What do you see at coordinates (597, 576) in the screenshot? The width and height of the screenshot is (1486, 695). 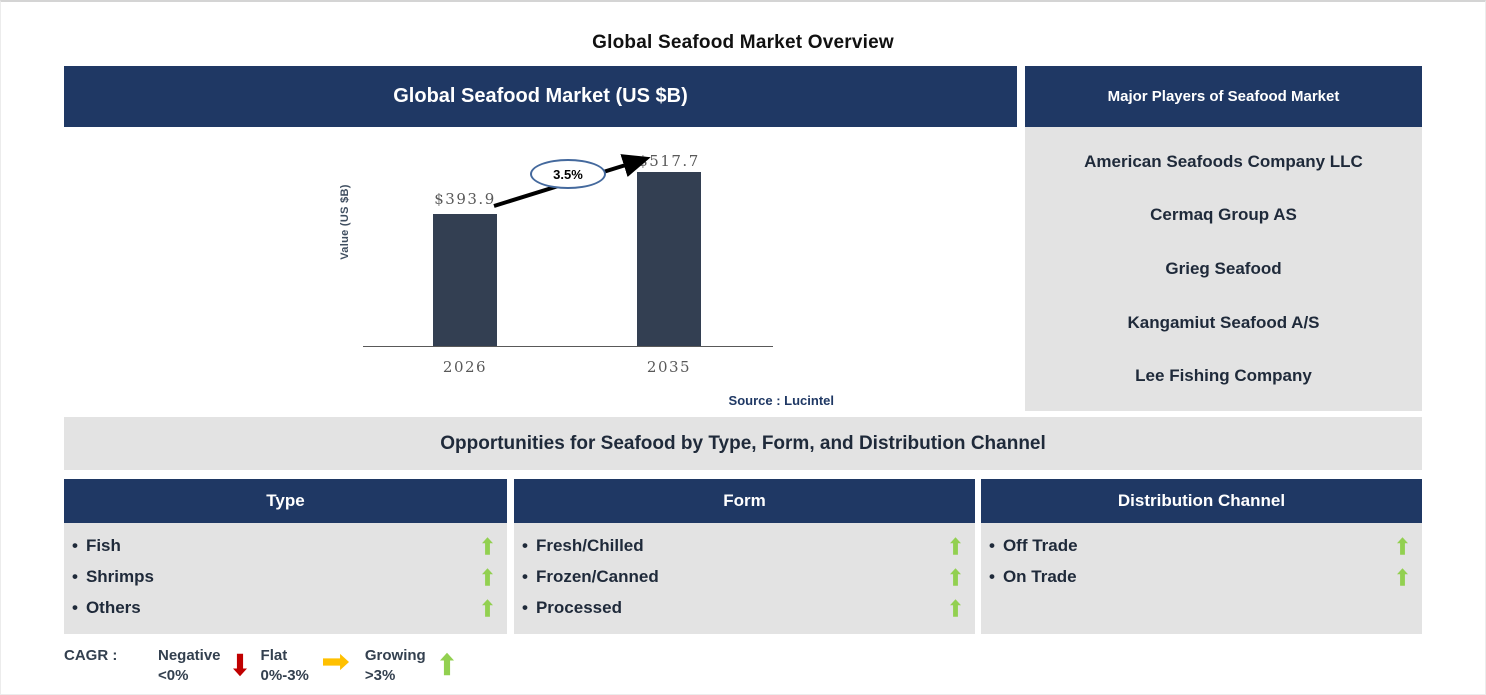 I see `item-label: Frozen/Canned` at bounding box center [597, 576].